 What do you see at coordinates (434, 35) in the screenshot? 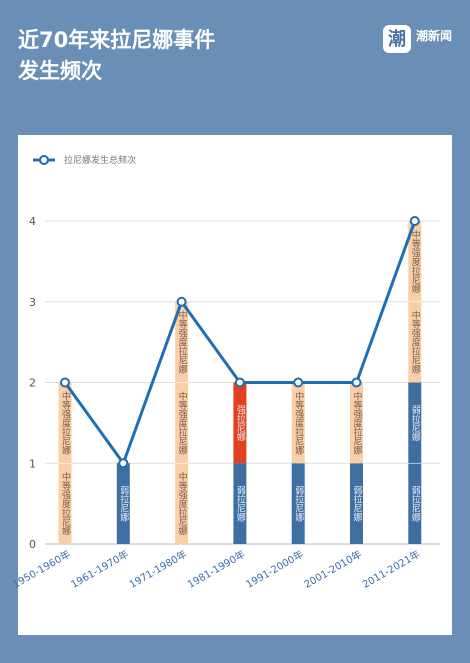
I see `brand: 潮新闻` at bounding box center [434, 35].